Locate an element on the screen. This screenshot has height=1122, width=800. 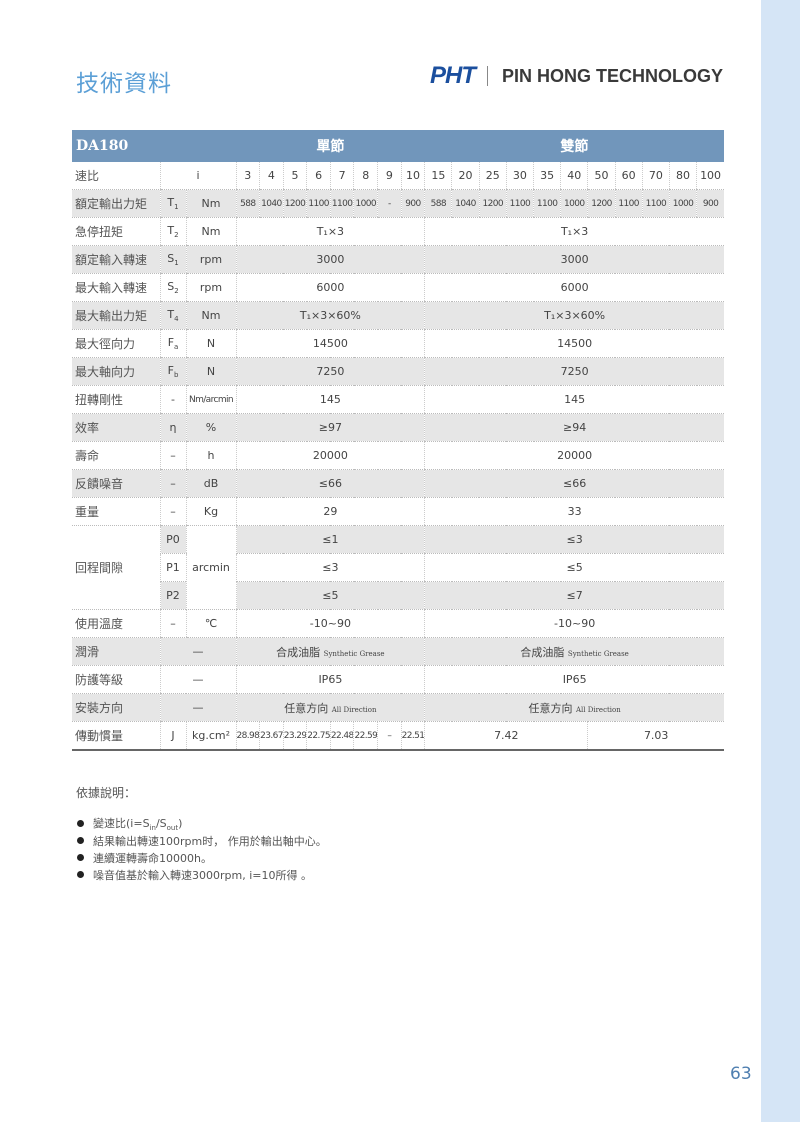
single-stage-value: ≥97 is located at coordinates (330, 427).